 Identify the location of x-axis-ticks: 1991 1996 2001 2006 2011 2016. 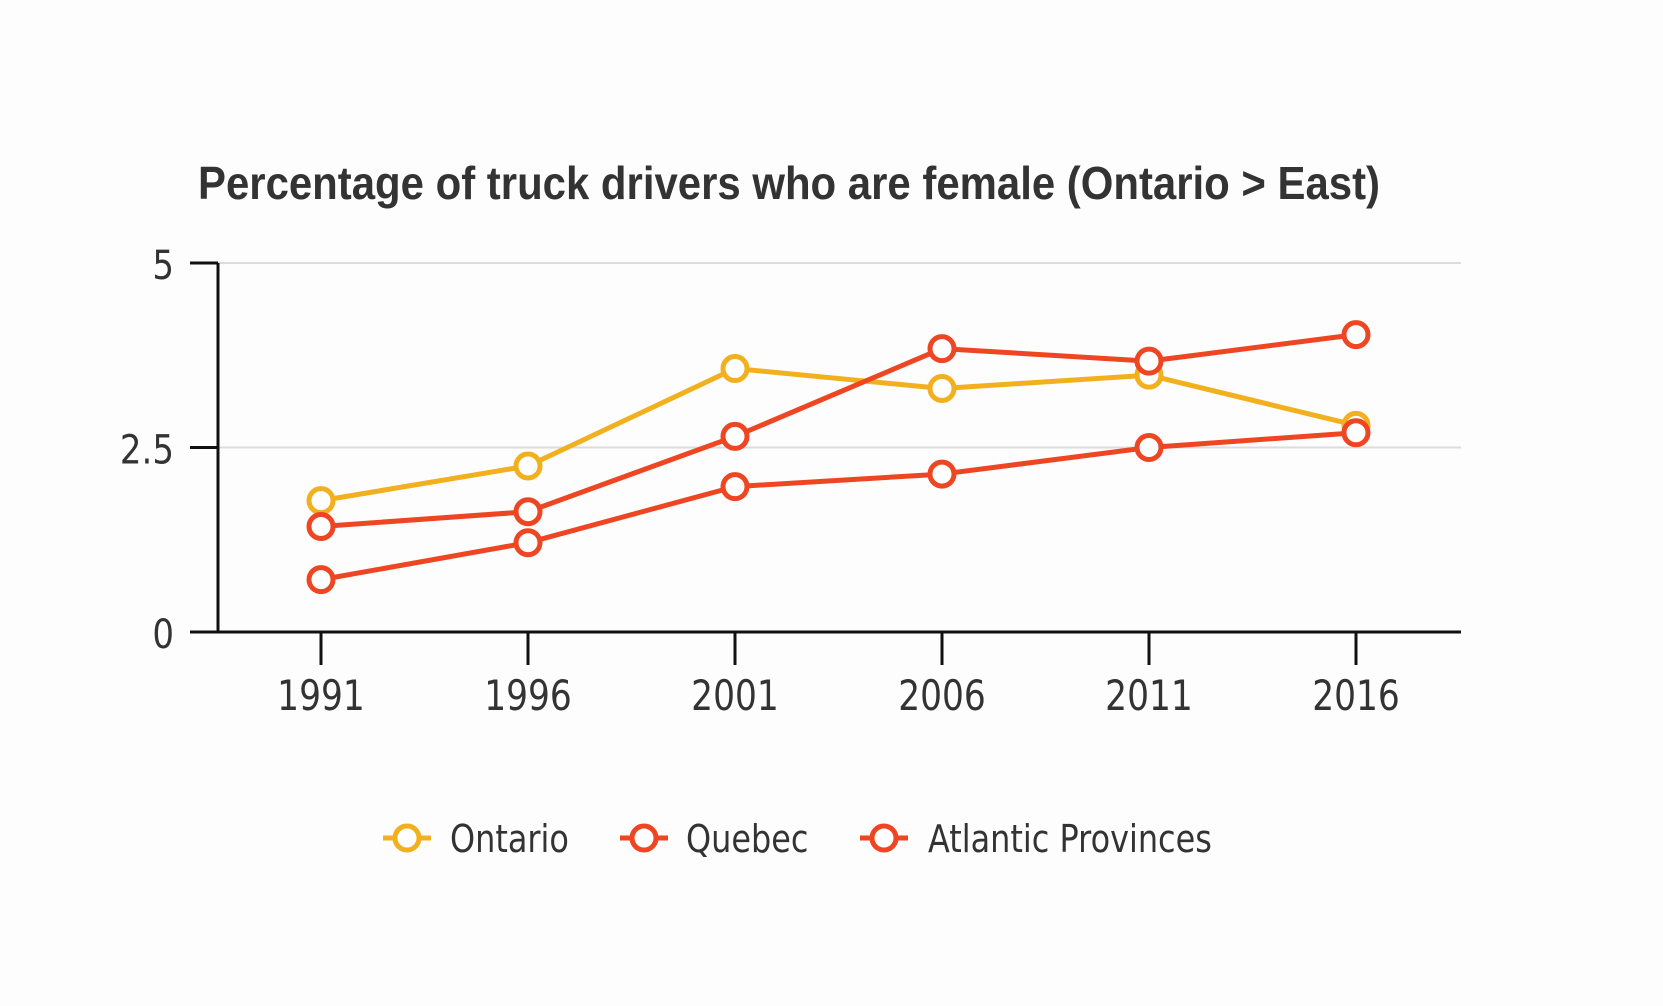
(838, 676).